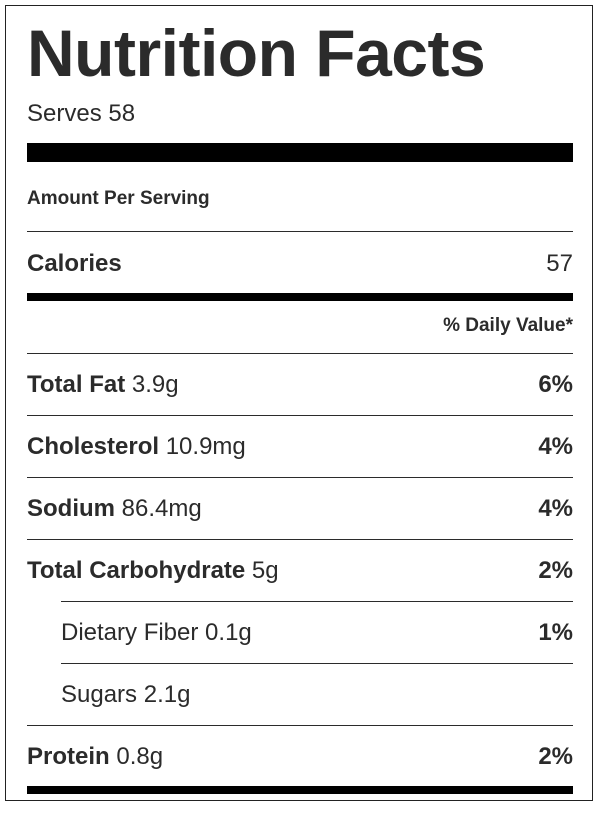 This screenshot has height=814, width=604. I want to click on nutrient-label: Dietary Fiber 0.1g, so click(156, 632).